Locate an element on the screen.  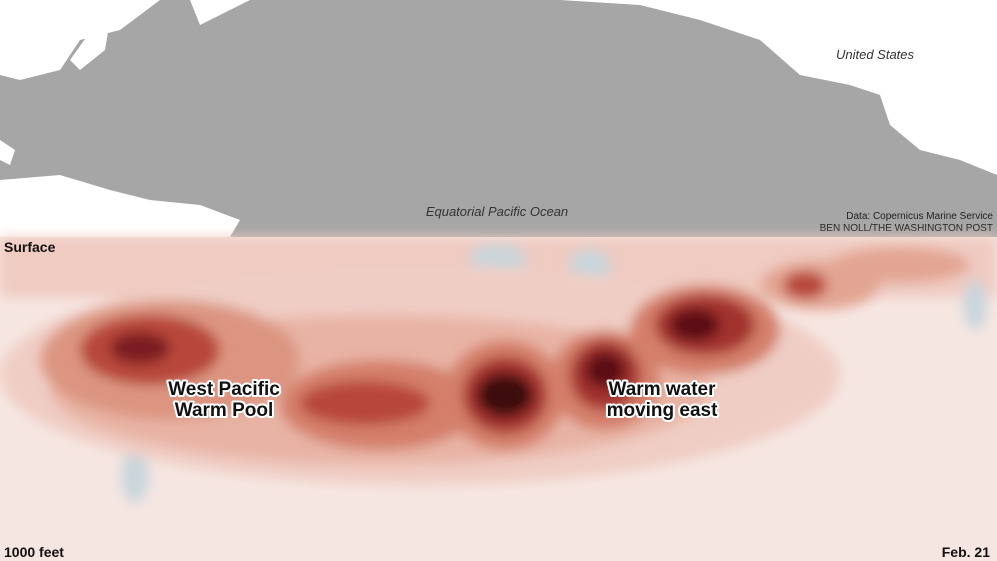
annotation-line: Warm Pool is located at coordinates (224, 410).